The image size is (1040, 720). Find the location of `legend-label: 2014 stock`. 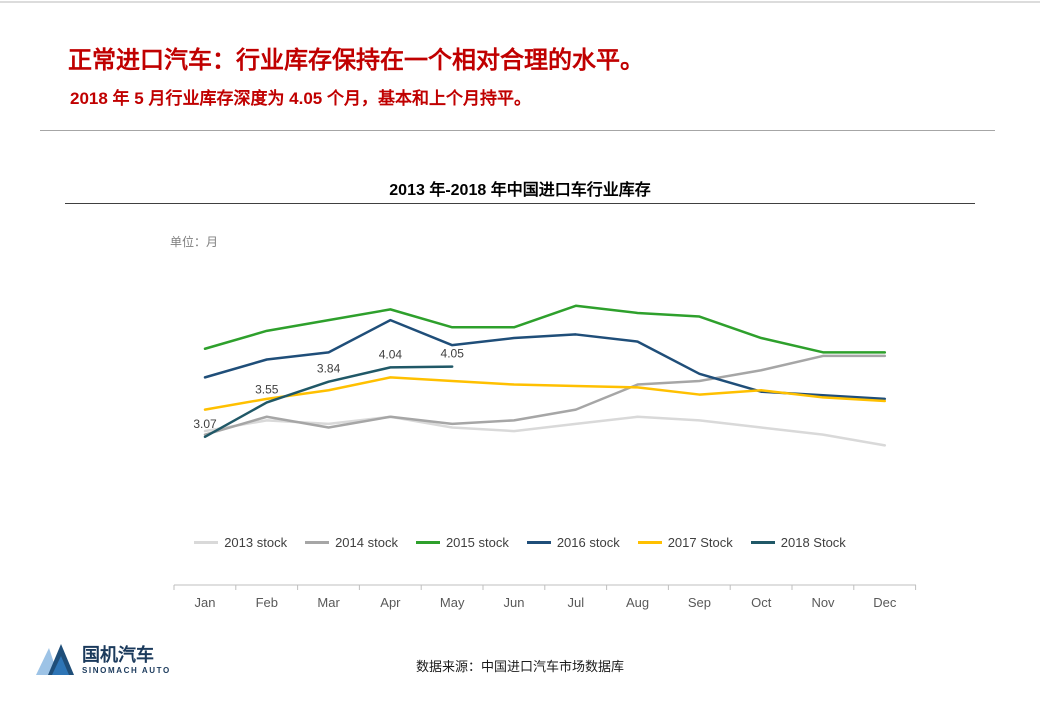

legend-label: 2014 stock is located at coordinates (366, 542).